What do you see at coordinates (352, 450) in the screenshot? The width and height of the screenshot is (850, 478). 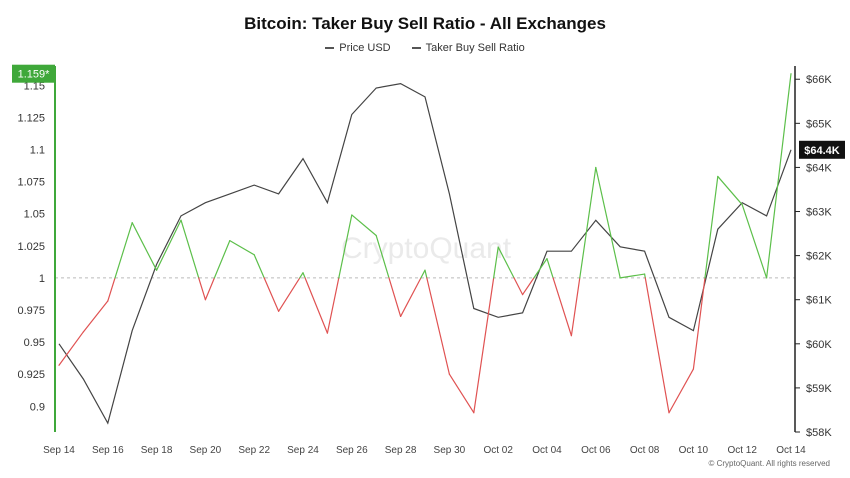 I see `x-tick-label: Sep 26` at bounding box center [352, 450].